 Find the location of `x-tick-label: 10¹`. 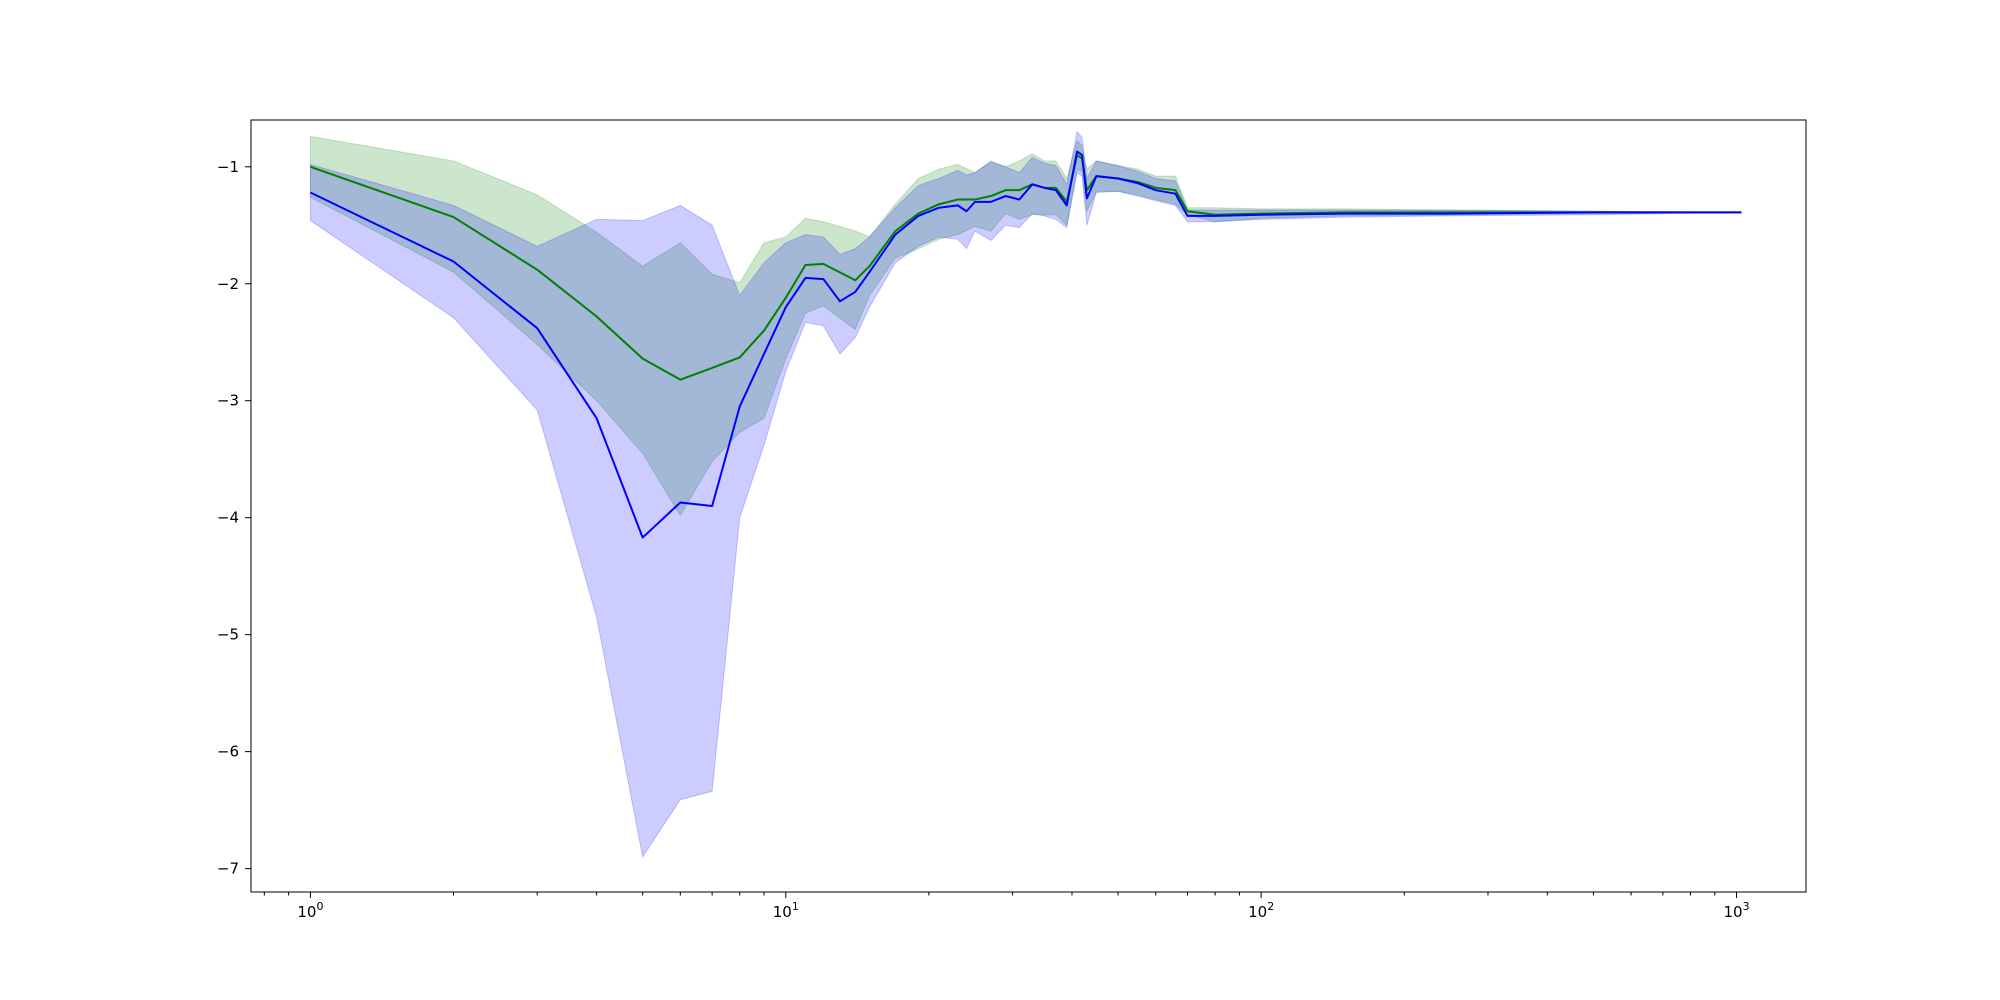

x-tick-label: 10¹ is located at coordinates (786, 910).